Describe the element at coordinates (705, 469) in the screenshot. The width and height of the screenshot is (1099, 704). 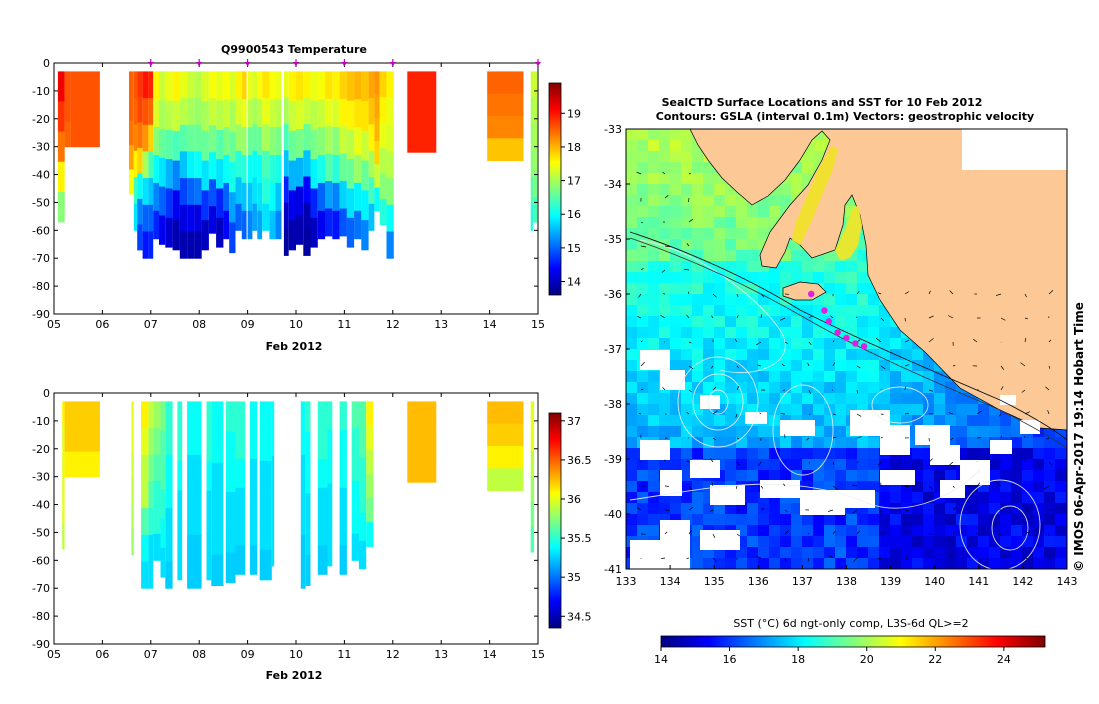
I see `cloud-patch` at that location.